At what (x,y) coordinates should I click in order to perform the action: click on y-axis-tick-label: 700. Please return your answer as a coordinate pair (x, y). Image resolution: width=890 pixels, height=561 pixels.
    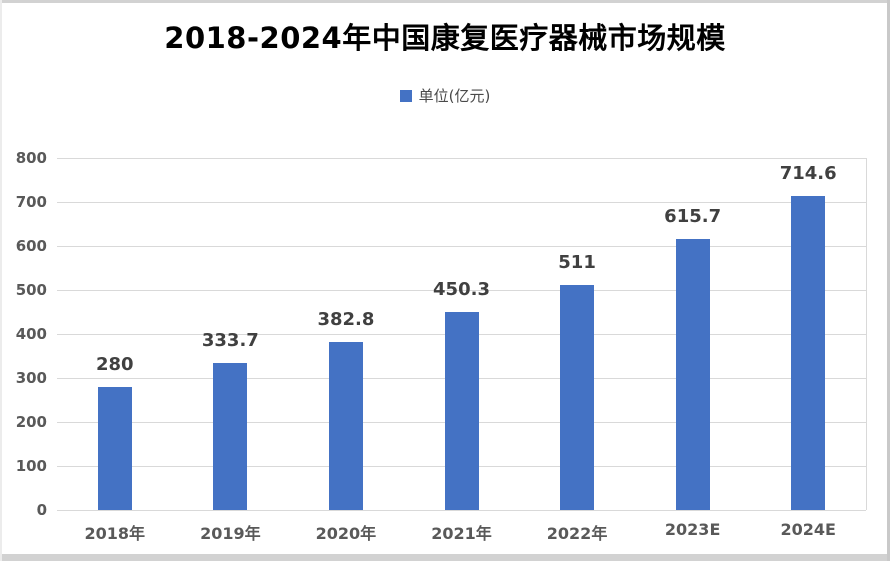
    Looking at the image, I should click on (31, 202).